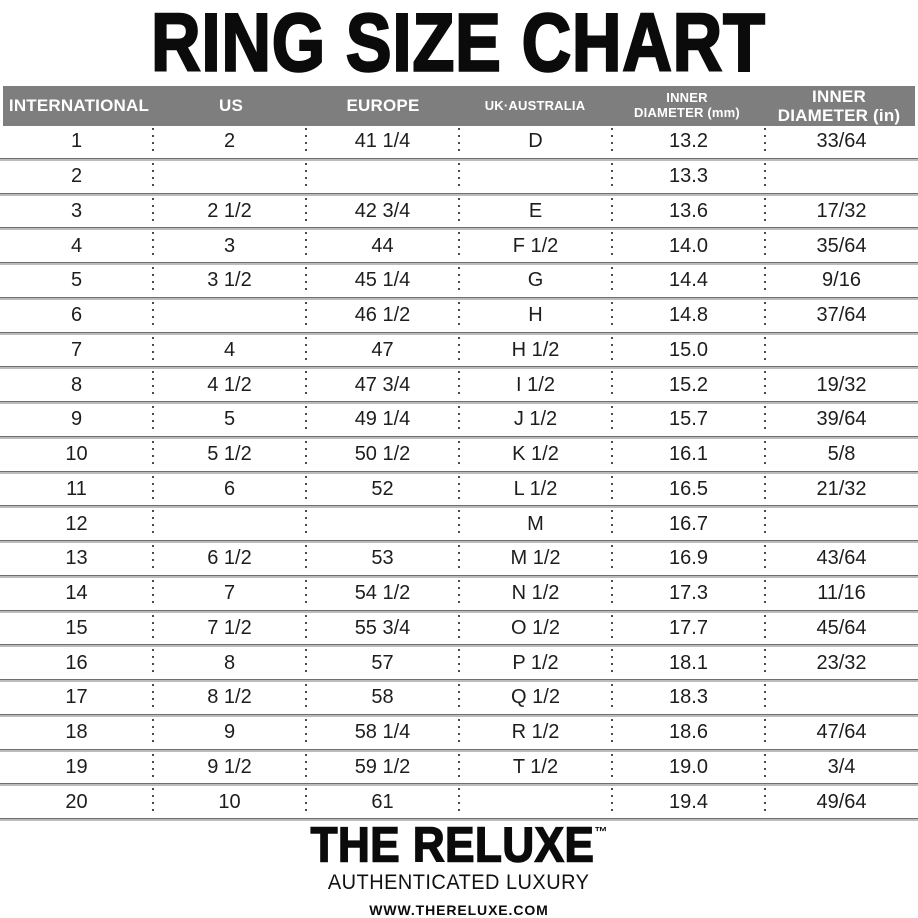 The image size is (918, 918). I want to click on table-row: 6 46 1/2 H 14.8 37/64, so click(459, 317).